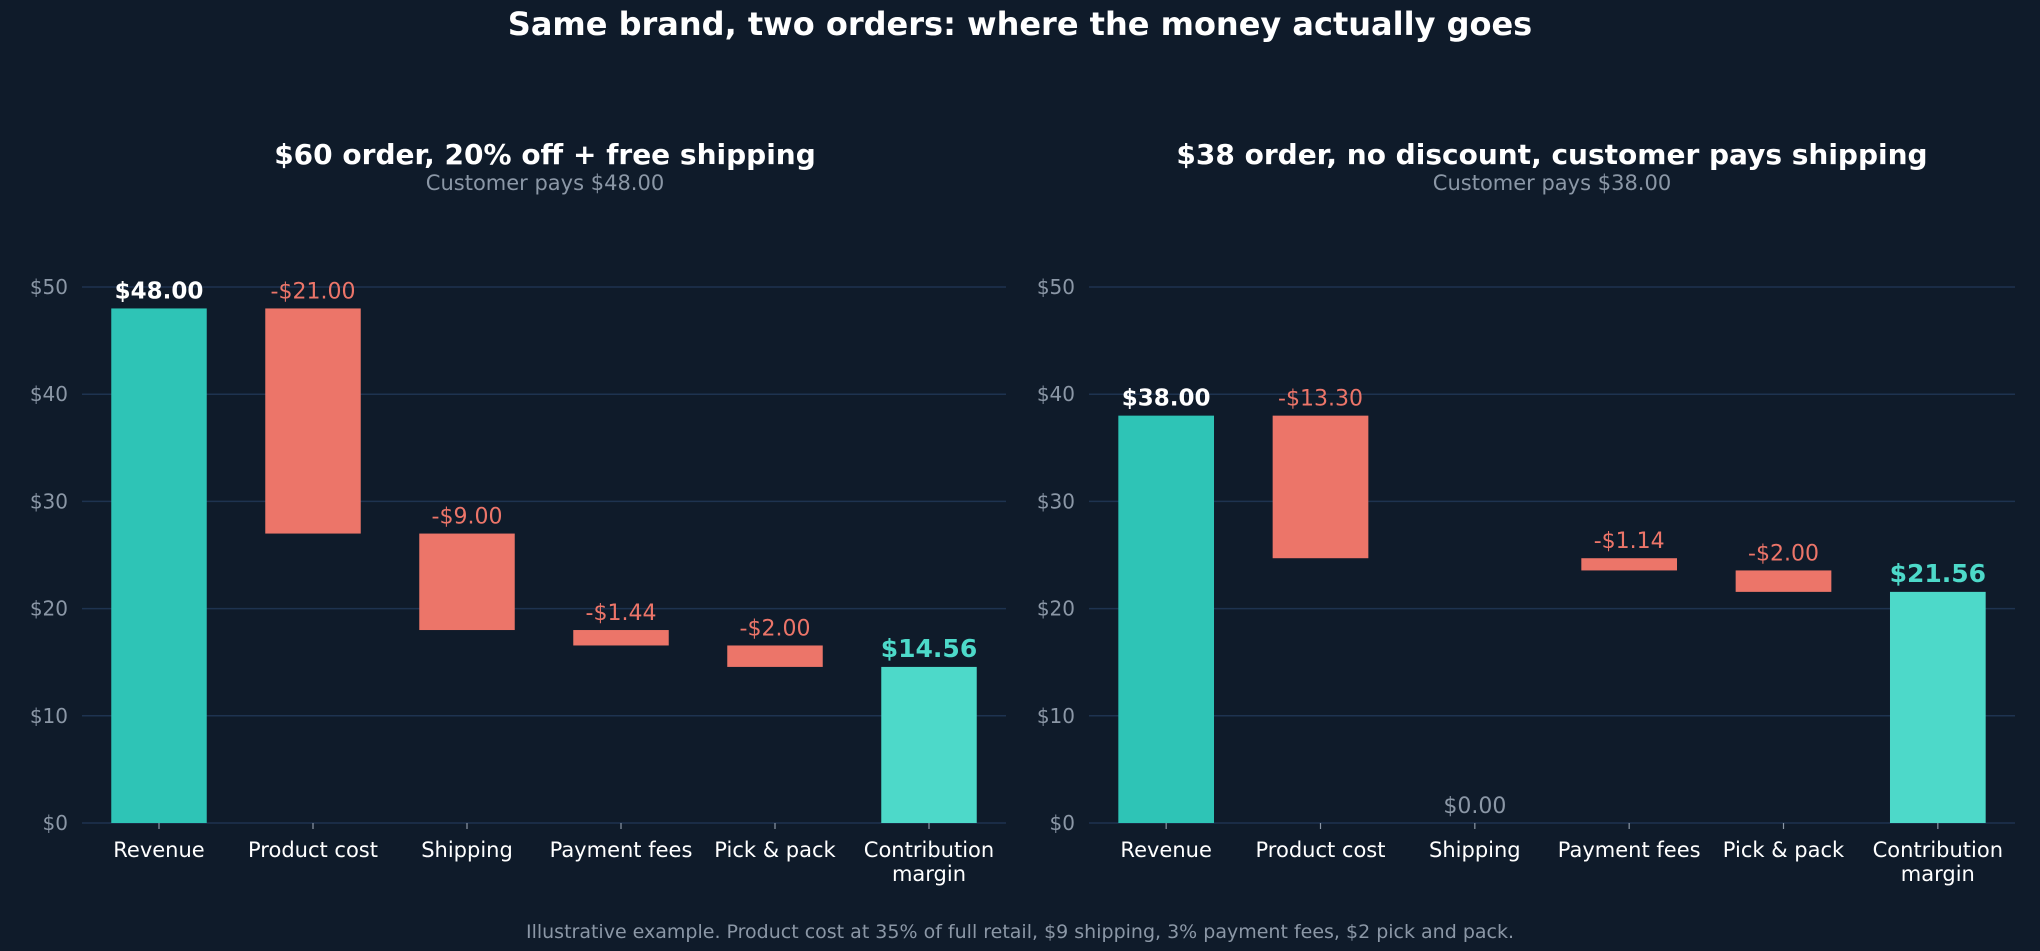 The width and height of the screenshot is (2040, 951). I want to click on panel-subtitle: Customer pays $48.00, so click(545, 183).